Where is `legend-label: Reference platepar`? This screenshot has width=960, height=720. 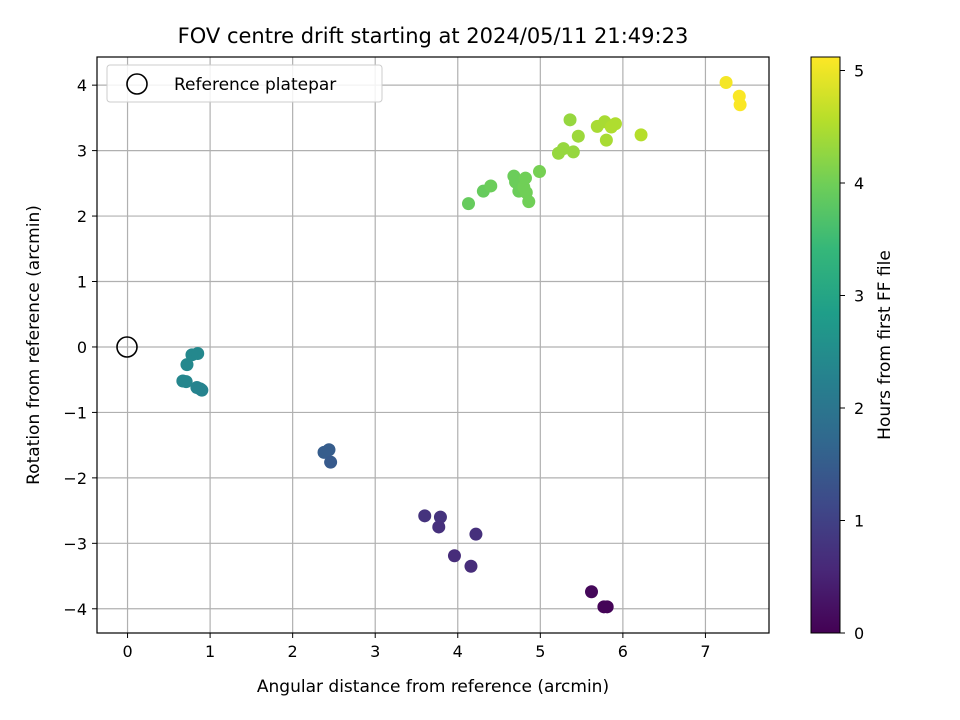
legend-label: Reference platepar is located at coordinates (255, 85).